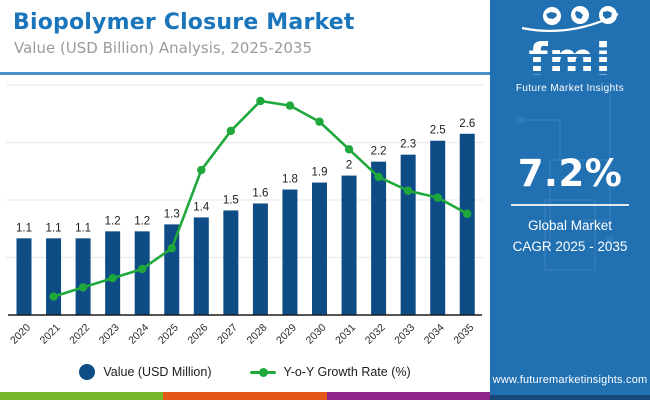 This screenshot has height=400, width=650. I want to click on svg-text: 1.3, so click(172, 214).